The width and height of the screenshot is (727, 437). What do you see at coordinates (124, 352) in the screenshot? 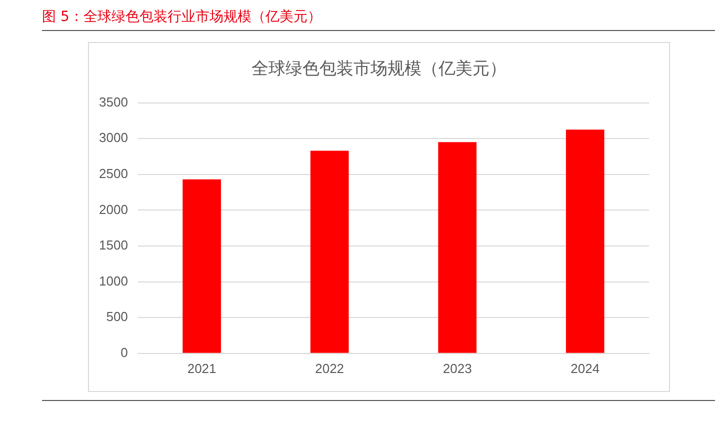
I see `y-tick-label: 0` at bounding box center [124, 352].